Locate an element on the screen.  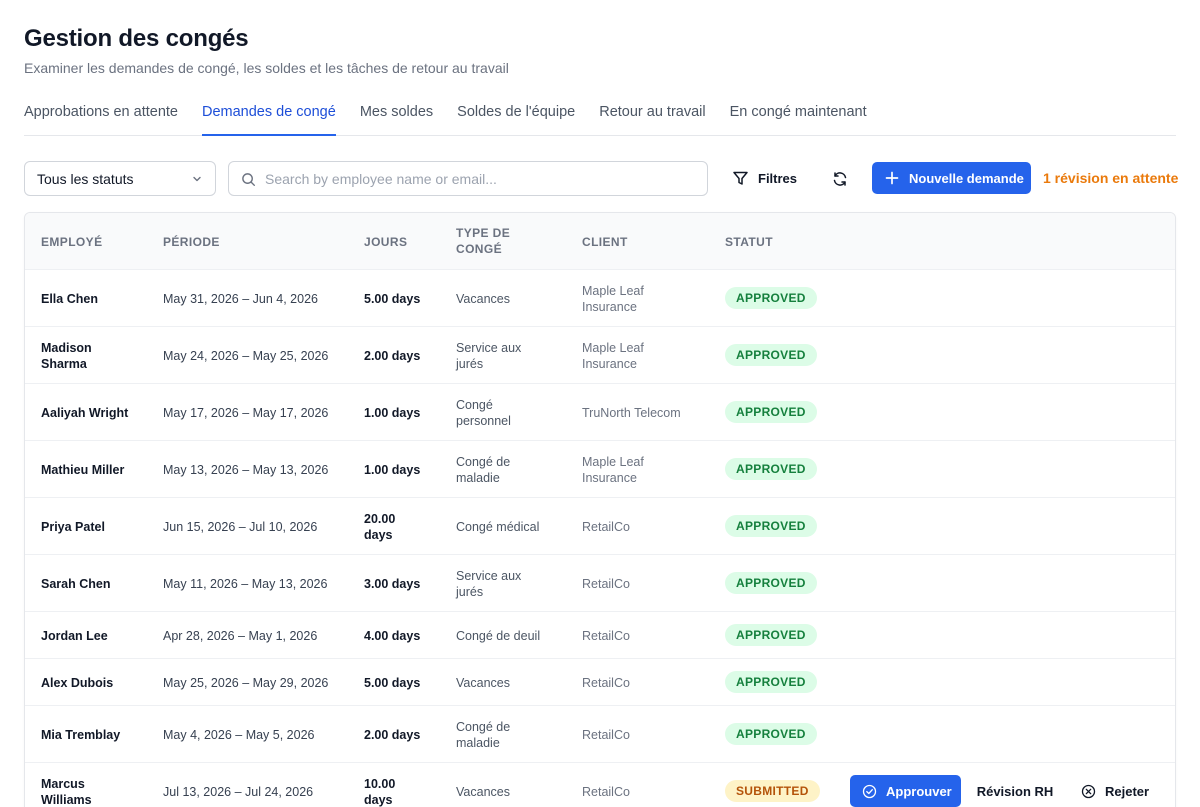
x-circle-icon is located at coordinates (1088, 791).